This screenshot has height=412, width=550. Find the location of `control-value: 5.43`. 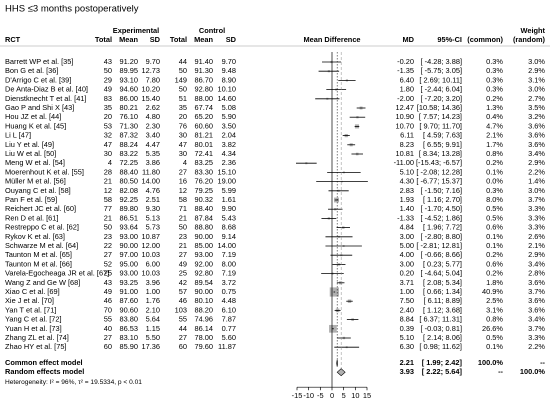

control-value: 5.43 is located at coordinates (229, 217).